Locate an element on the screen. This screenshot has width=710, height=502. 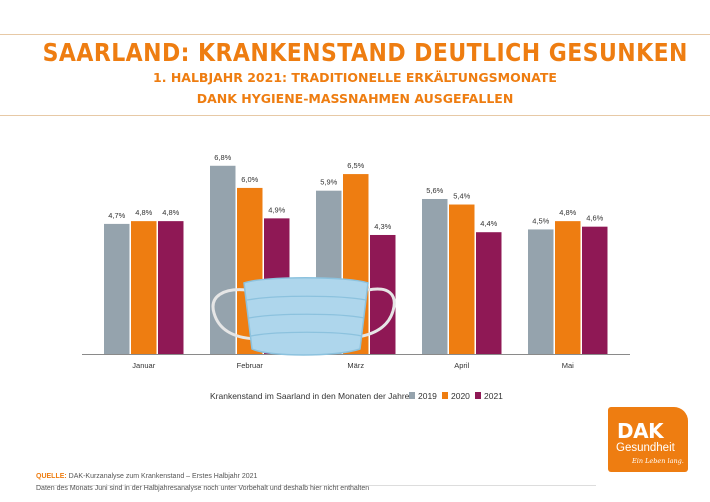
bar-value-label: 4,6% is located at coordinates (594, 218).